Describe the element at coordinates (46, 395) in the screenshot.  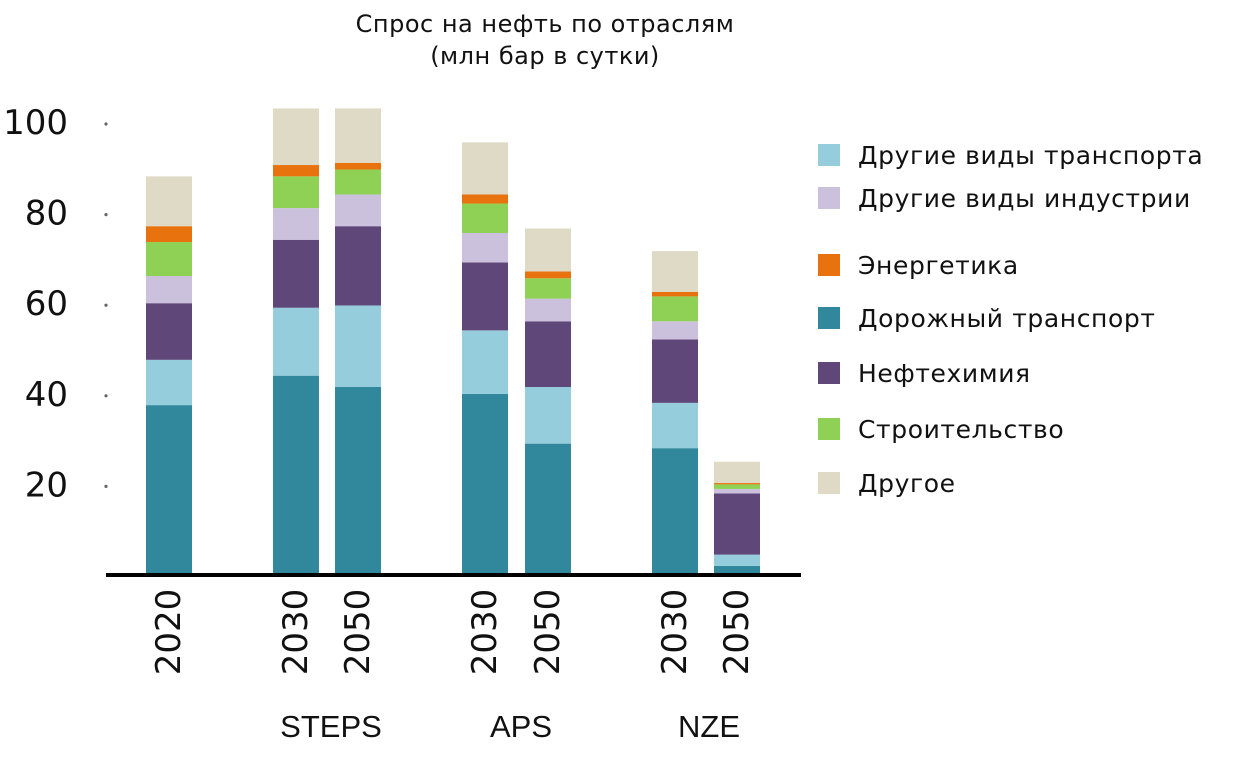
I see `y-tick-label: 40` at that location.